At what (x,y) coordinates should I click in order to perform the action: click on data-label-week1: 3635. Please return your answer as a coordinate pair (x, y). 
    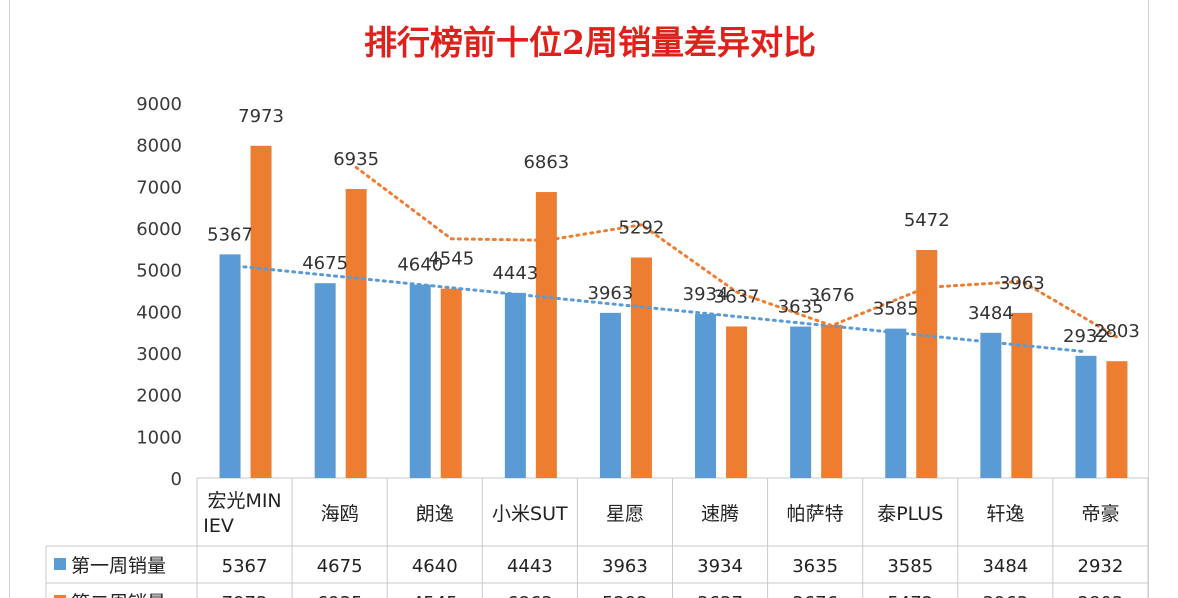
    Looking at the image, I should click on (801, 307).